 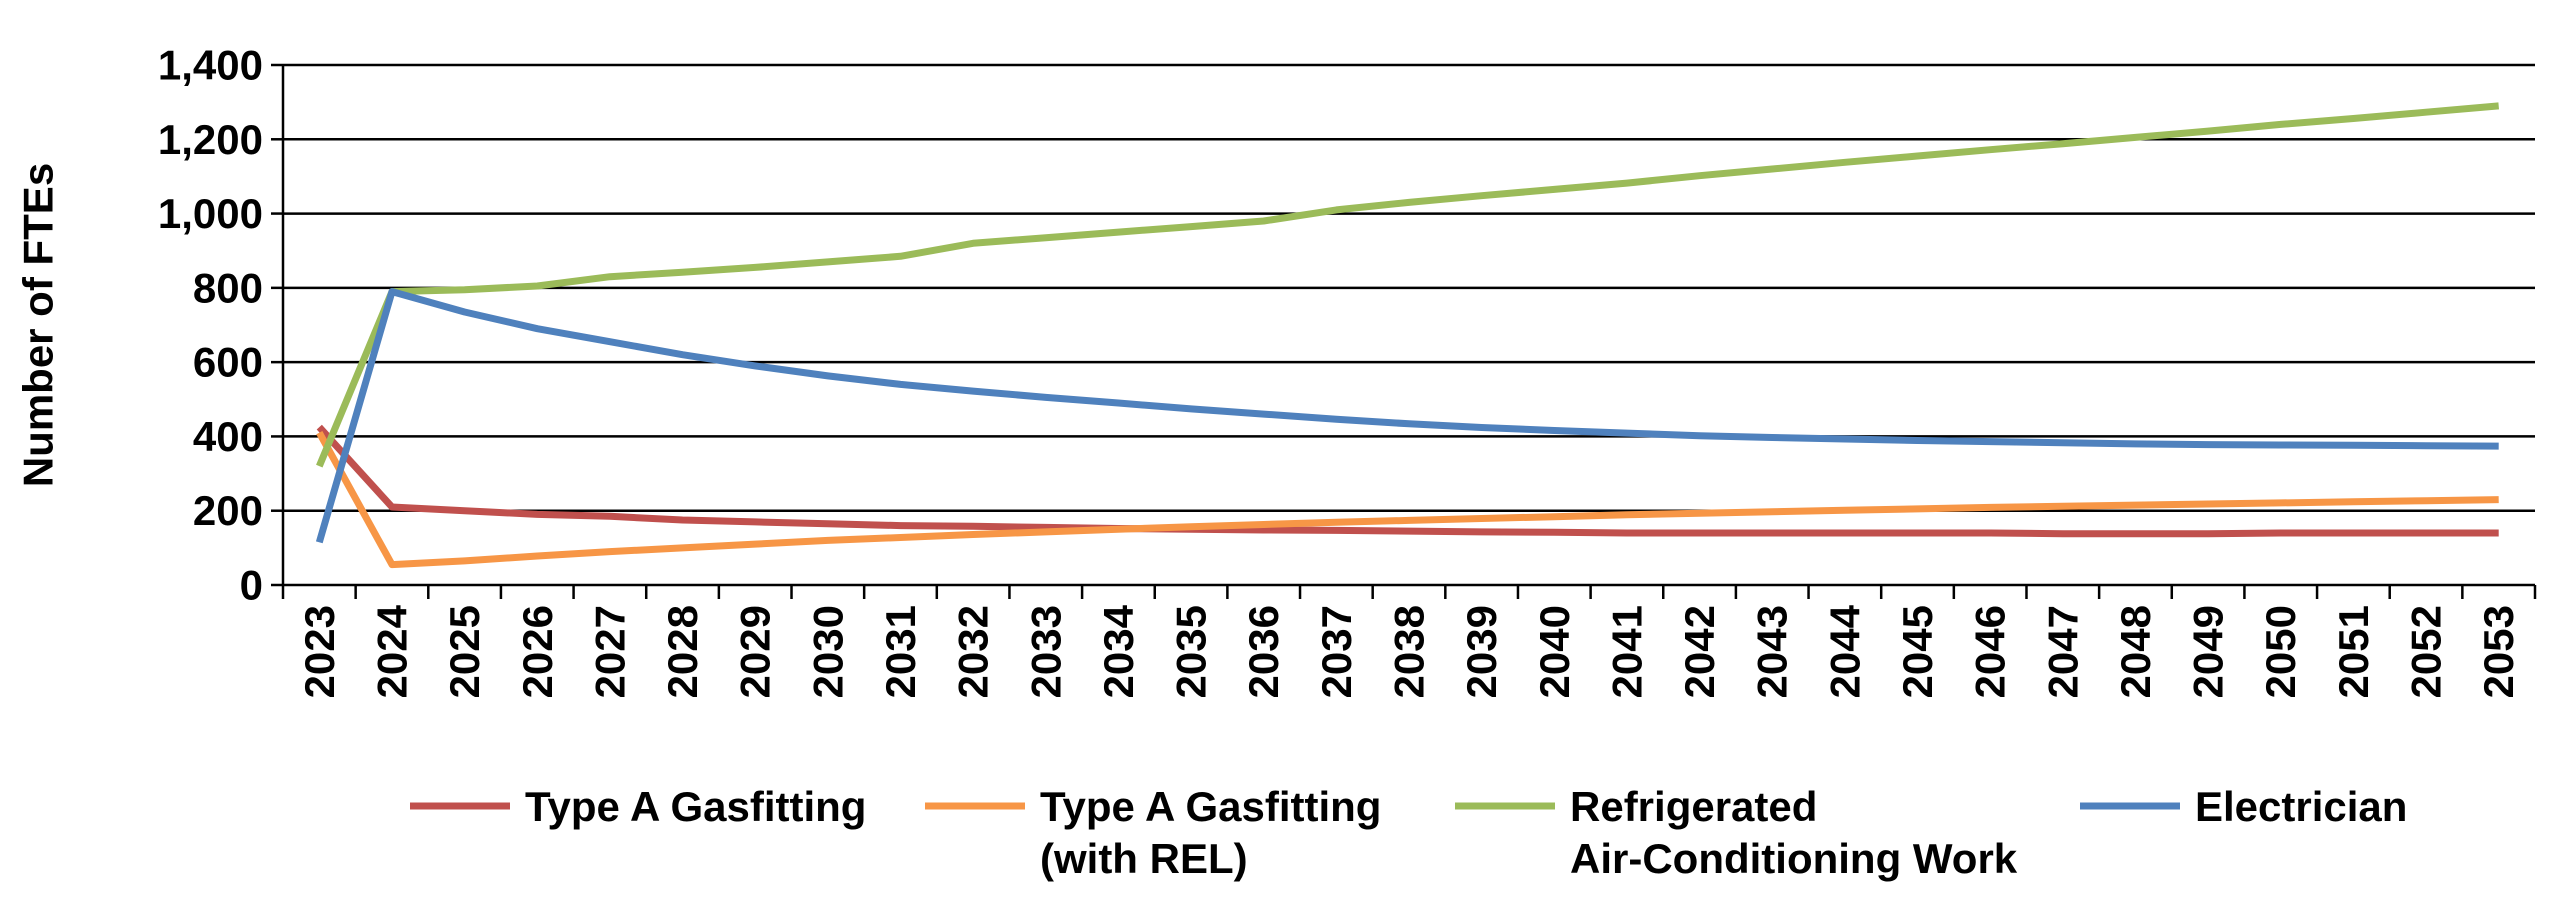 I want to click on legend-label-4: Electrician, so click(x=2301, y=806).